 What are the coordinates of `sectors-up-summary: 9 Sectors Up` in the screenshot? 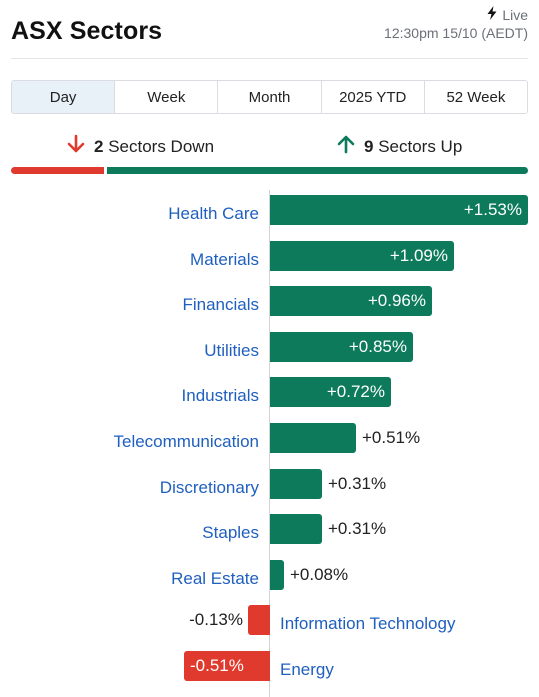 It's located at (399, 146).